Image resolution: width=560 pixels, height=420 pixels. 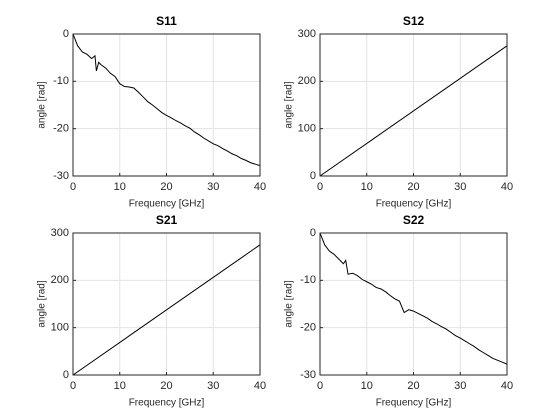 What do you see at coordinates (414, 220) in the screenshot?
I see `chart-title: S22` at bounding box center [414, 220].